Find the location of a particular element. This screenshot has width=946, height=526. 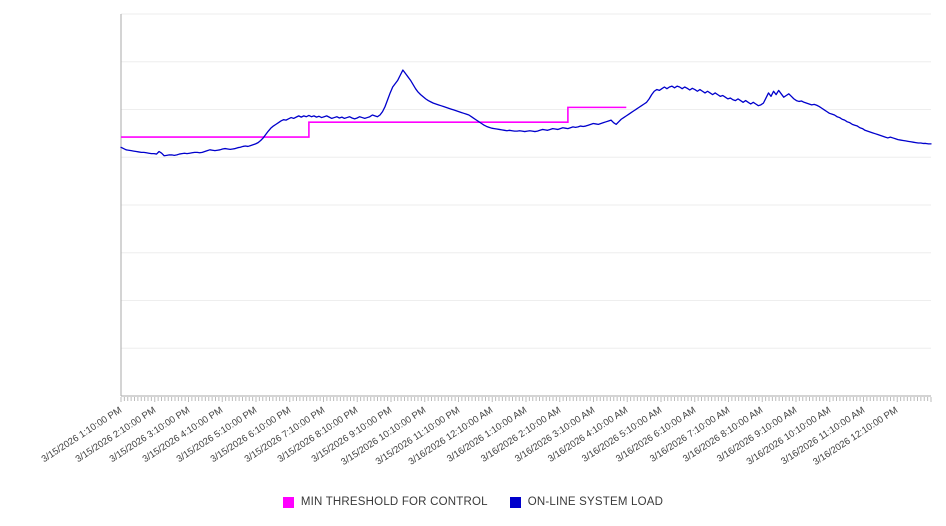

legend-swatch-magenta is located at coordinates (288, 502).